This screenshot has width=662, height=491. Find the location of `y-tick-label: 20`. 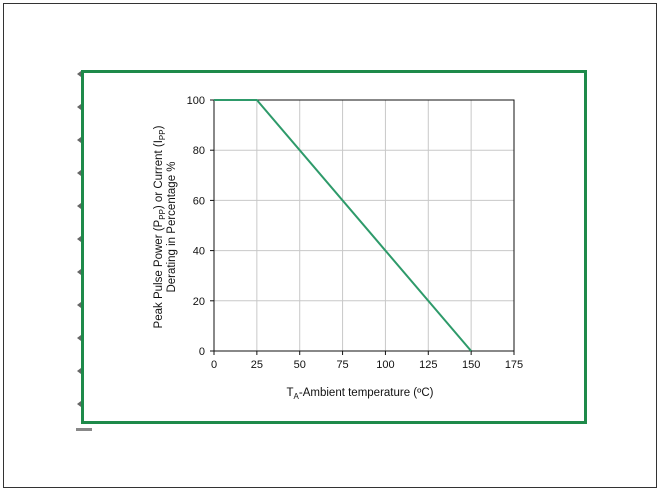

y-tick-label: 20 is located at coordinates (199, 302).